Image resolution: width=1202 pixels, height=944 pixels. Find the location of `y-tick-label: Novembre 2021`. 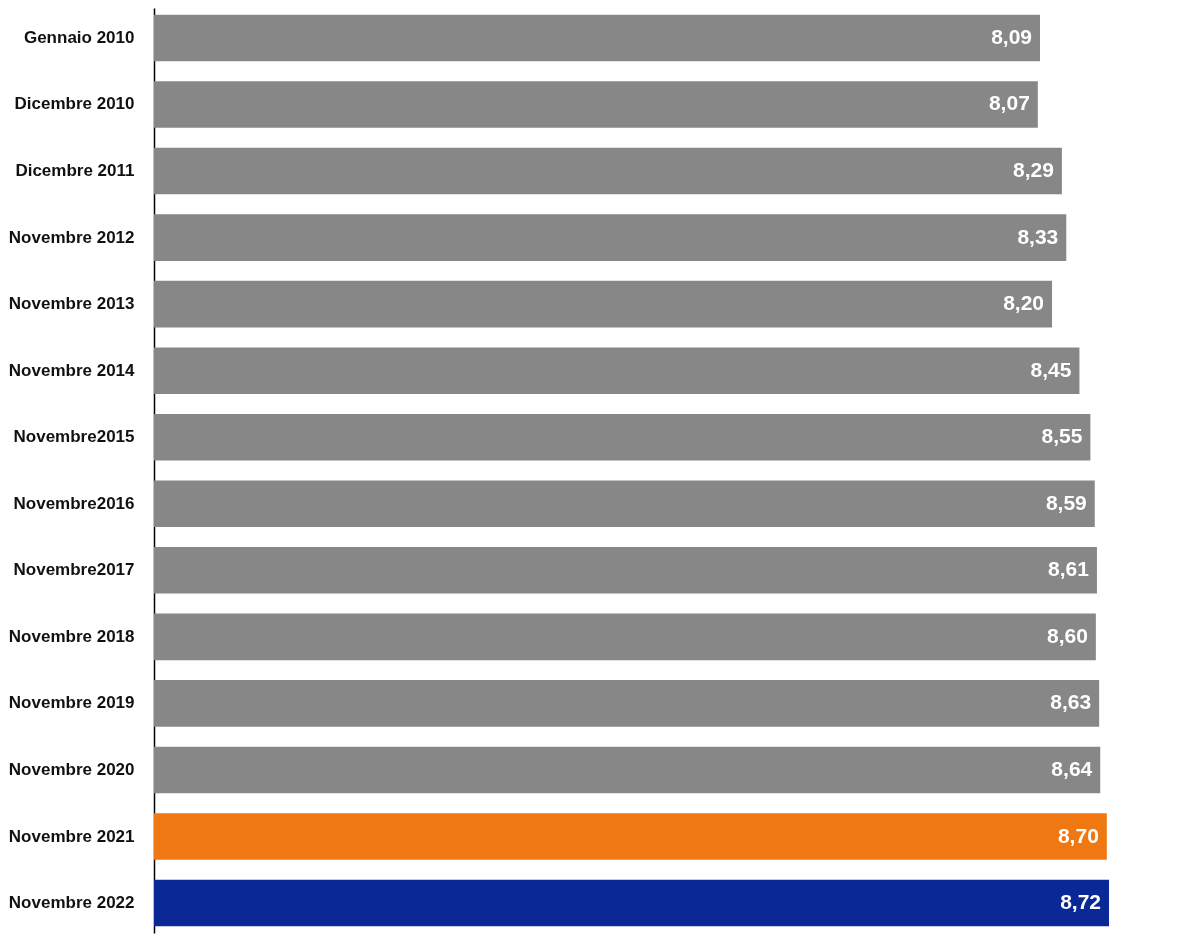

y-tick-label: Novembre 2021 is located at coordinates (71, 836).